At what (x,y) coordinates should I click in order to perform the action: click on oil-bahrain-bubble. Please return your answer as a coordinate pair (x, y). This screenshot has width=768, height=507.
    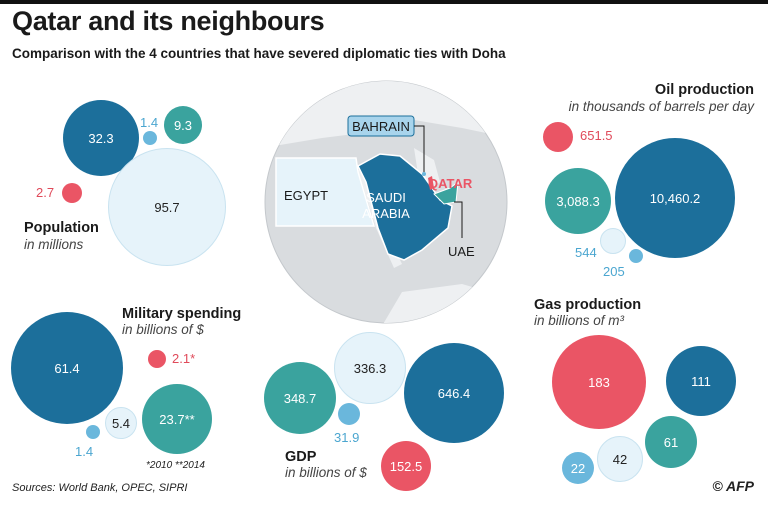
    Looking at the image, I should click on (636, 256).